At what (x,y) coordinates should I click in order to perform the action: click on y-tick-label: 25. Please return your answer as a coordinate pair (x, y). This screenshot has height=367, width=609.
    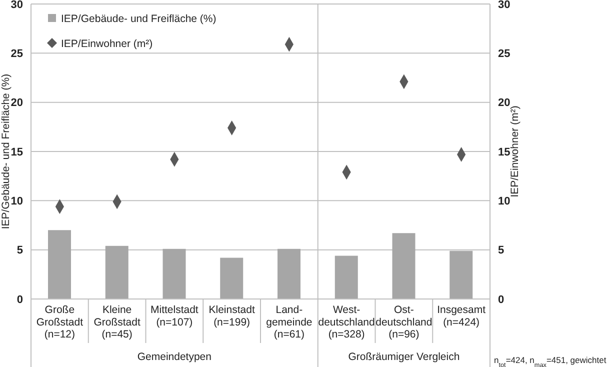
    Looking at the image, I should click on (16, 54).